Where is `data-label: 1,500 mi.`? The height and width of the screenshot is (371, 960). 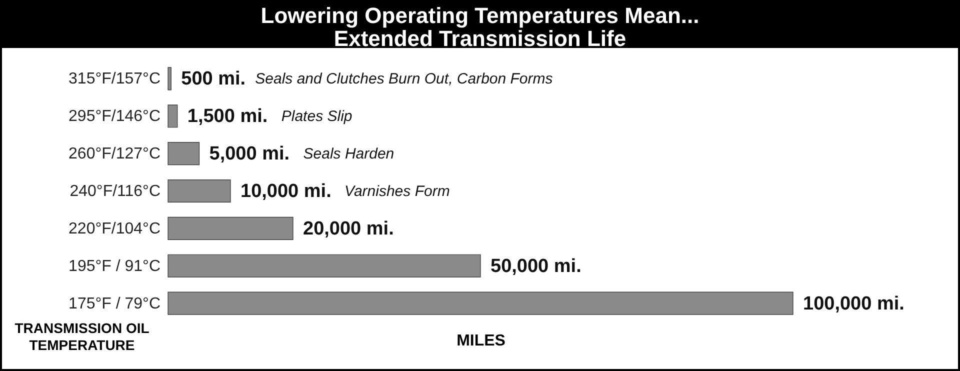 data-label: 1,500 mi. is located at coordinates (227, 117).